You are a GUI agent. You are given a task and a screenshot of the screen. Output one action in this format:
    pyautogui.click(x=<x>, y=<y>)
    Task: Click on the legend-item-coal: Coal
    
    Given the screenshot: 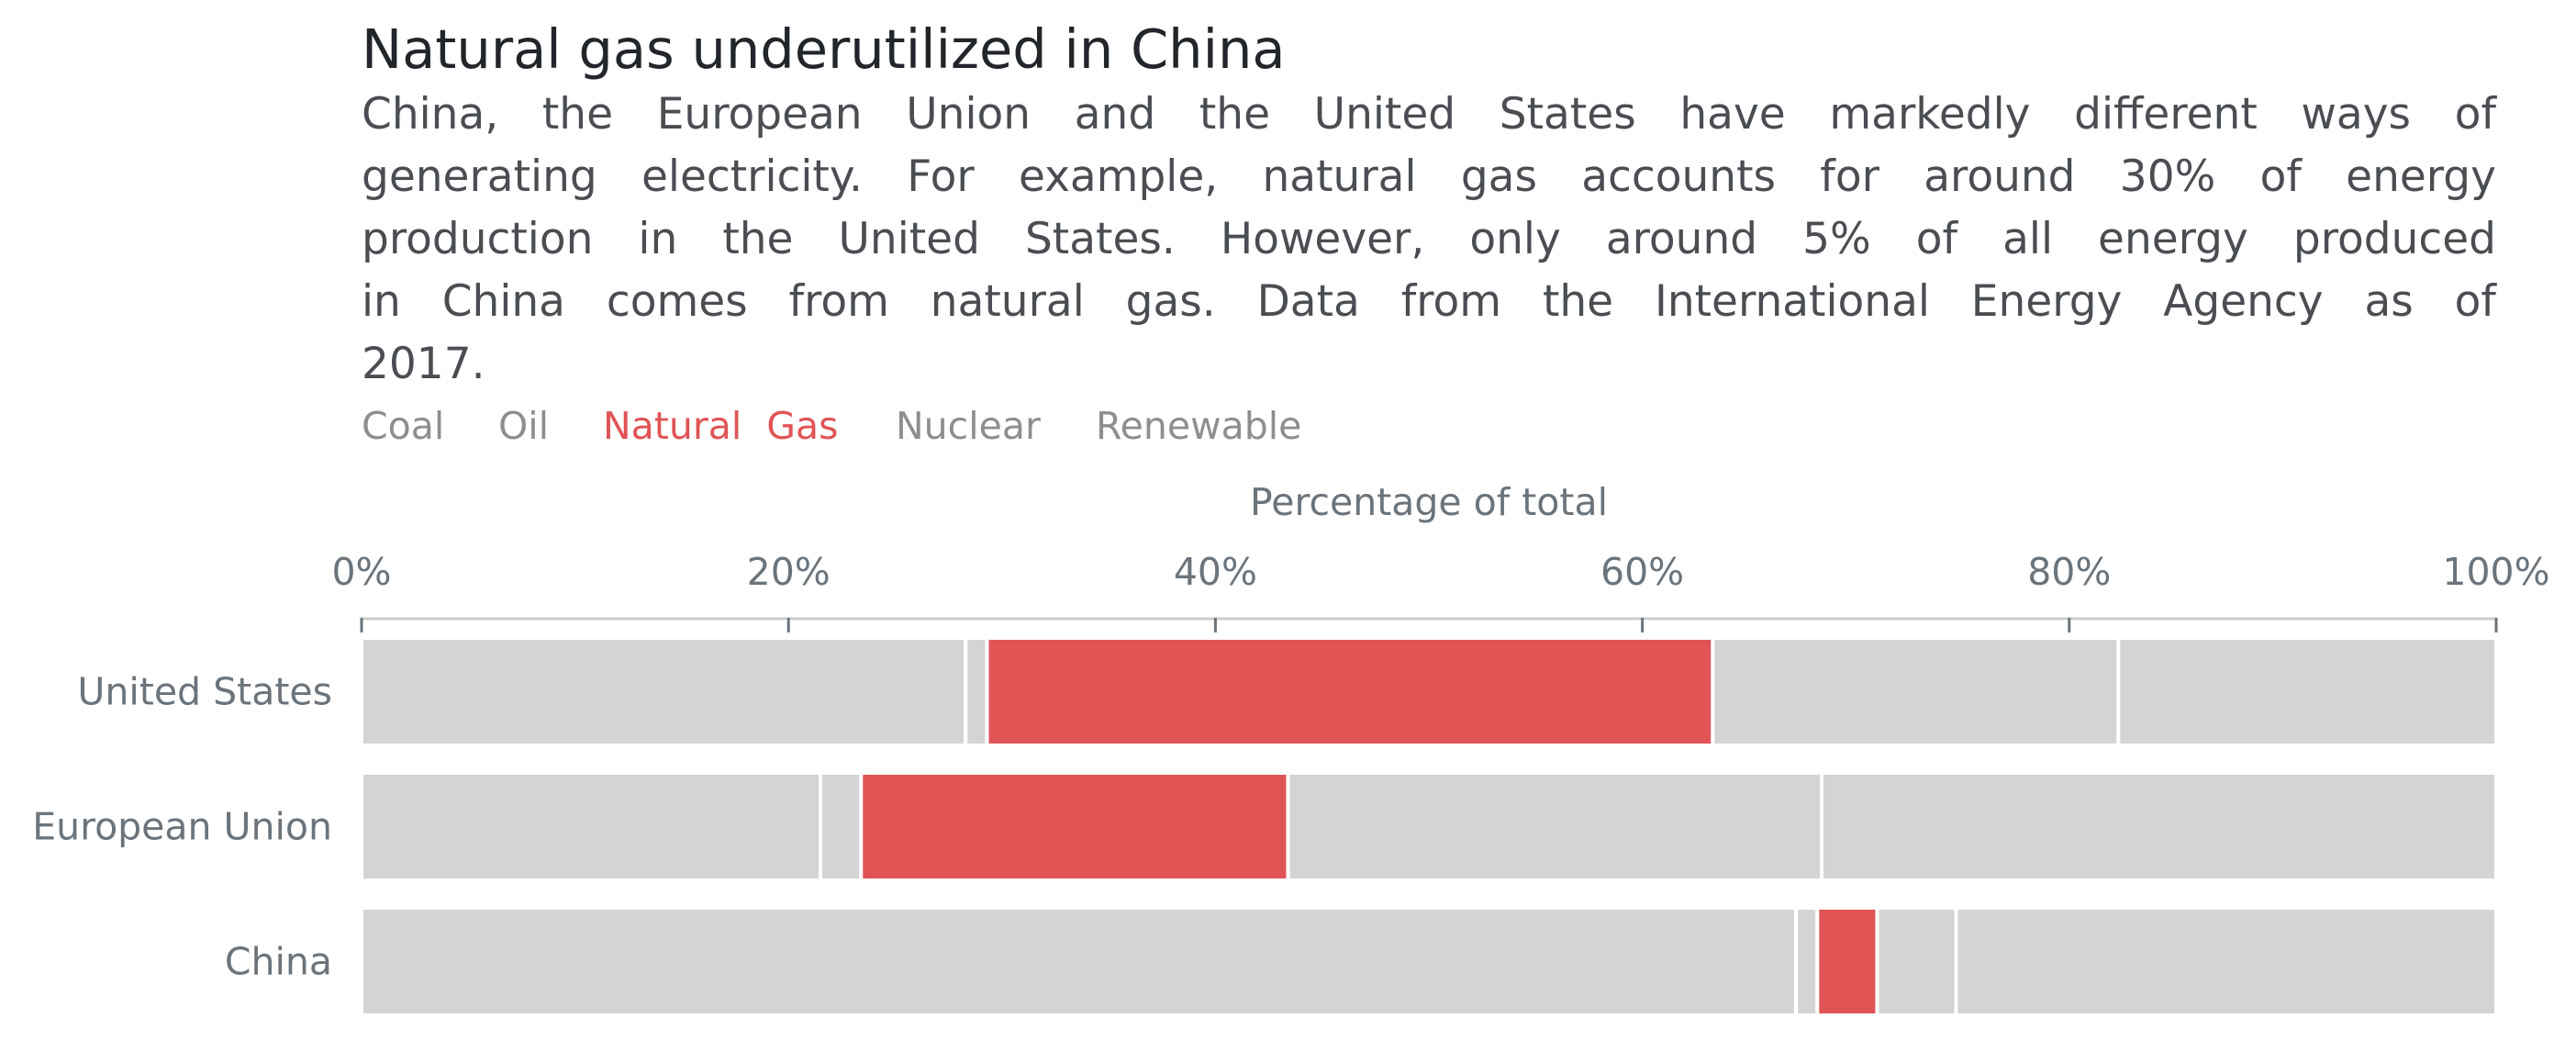 What is the action you would take?
    pyautogui.click(x=403, y=426)
    